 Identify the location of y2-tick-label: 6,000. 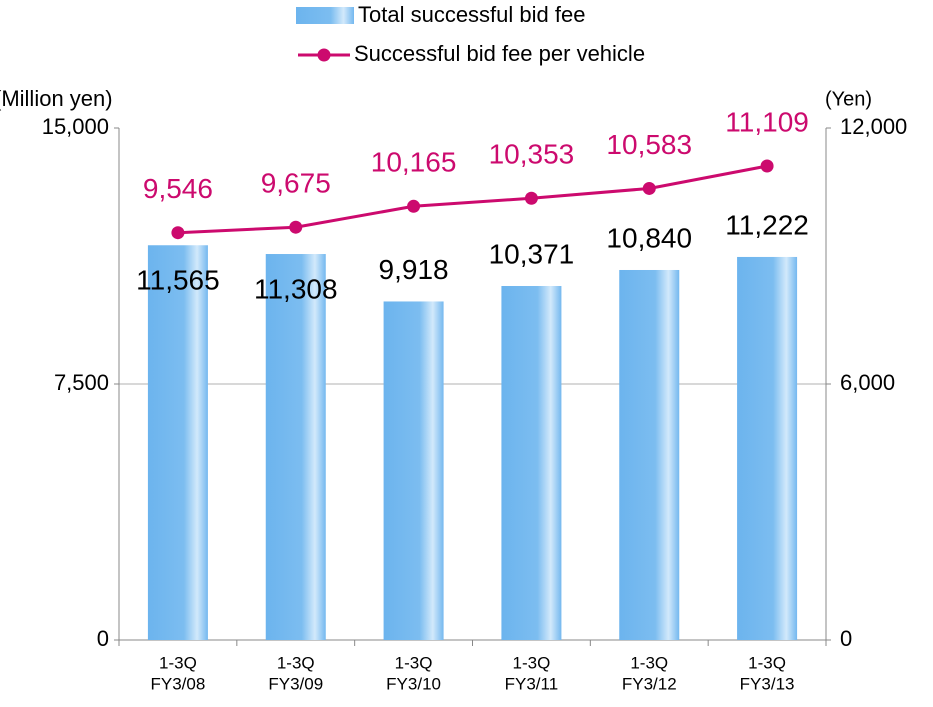
(867, 382).